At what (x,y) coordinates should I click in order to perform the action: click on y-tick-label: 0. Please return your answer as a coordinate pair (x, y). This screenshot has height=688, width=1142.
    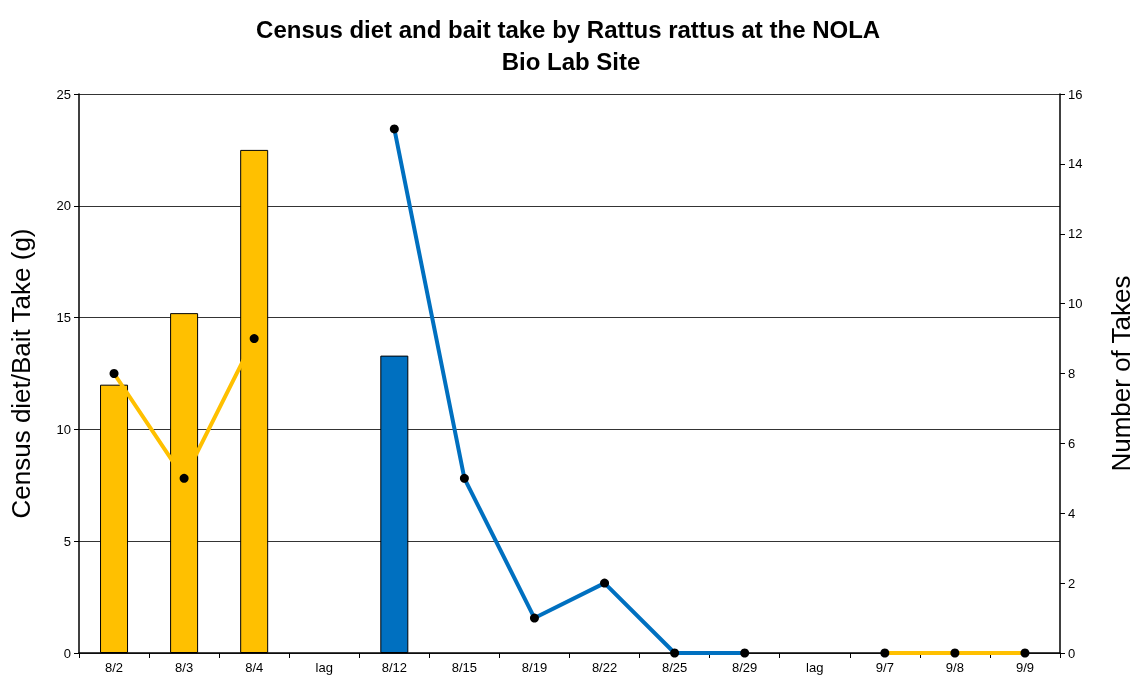
    Looking at the image, I should click on (67, 653).